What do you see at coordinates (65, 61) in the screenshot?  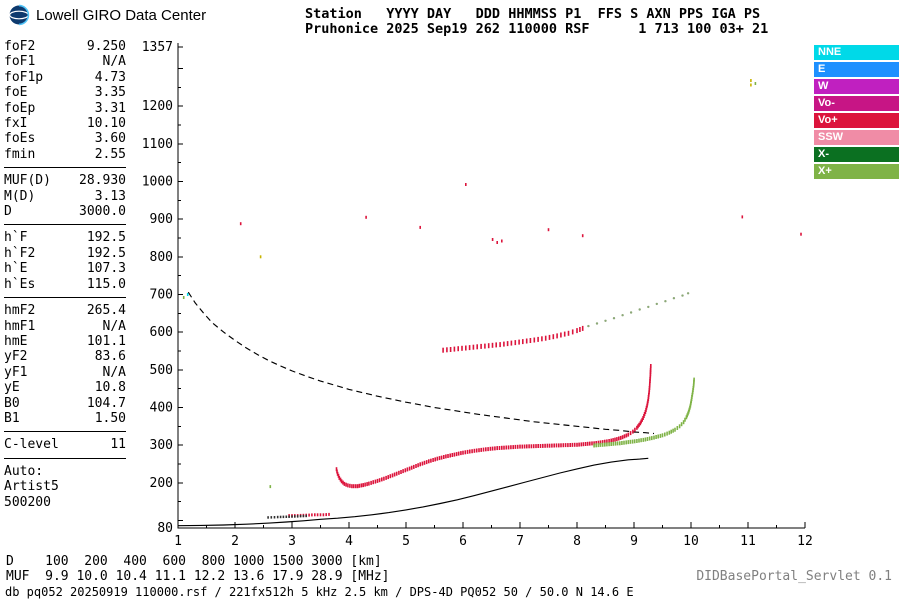 I see `param-row-fof1: foF1 N/A` at bounding box center [65, 61].